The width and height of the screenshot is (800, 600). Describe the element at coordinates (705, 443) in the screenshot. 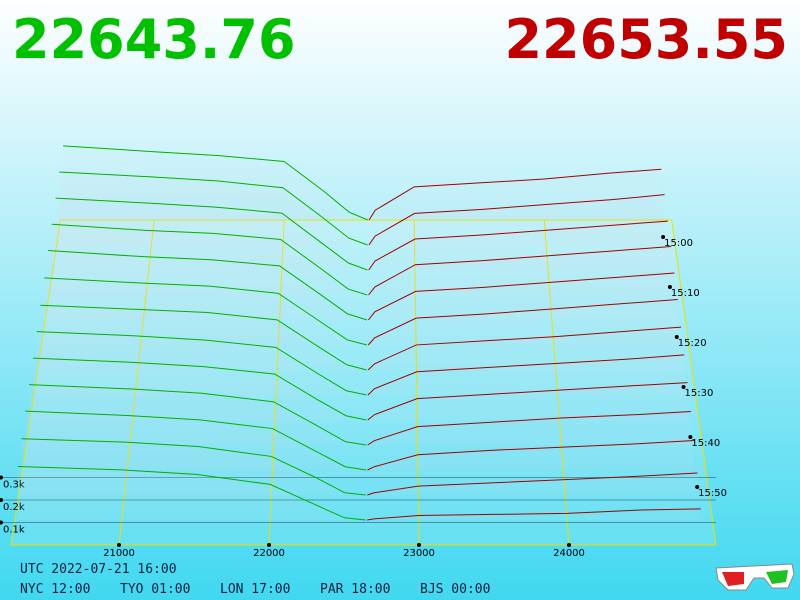

I see `time-tick-label: 15:40` at that location.